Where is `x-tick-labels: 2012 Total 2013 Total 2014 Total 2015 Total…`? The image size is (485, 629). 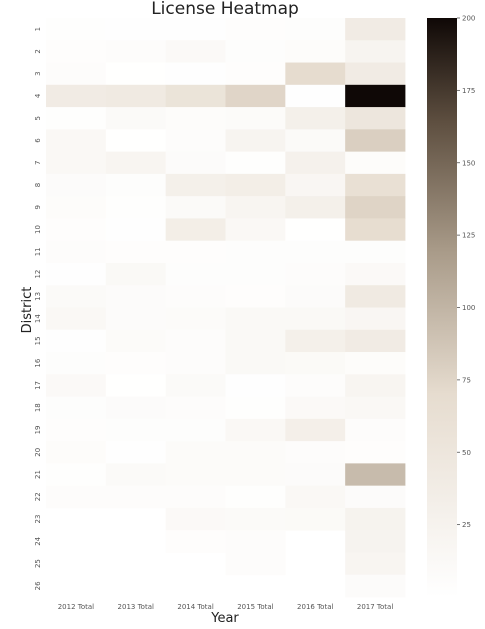
x-tick-labels: 2012 Total 2013 Total 2014 Total 2015 Total… is located at coordinates (226, 607).